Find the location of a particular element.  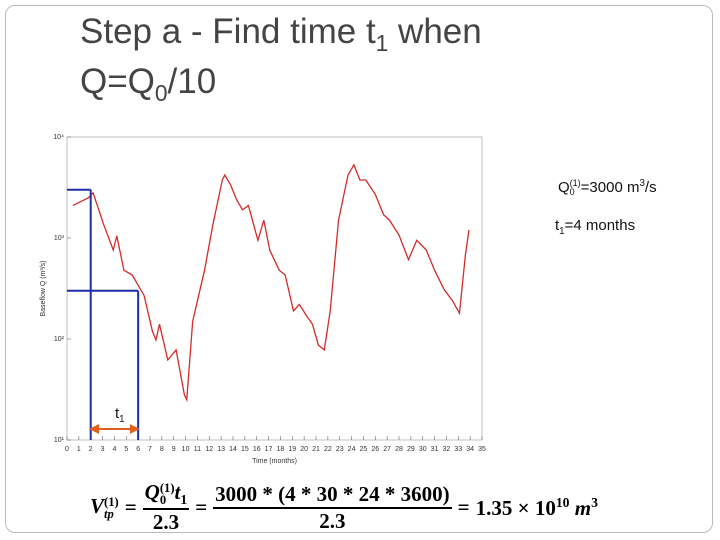

x-tick-label: 35 is located at coordinates (482, 449).